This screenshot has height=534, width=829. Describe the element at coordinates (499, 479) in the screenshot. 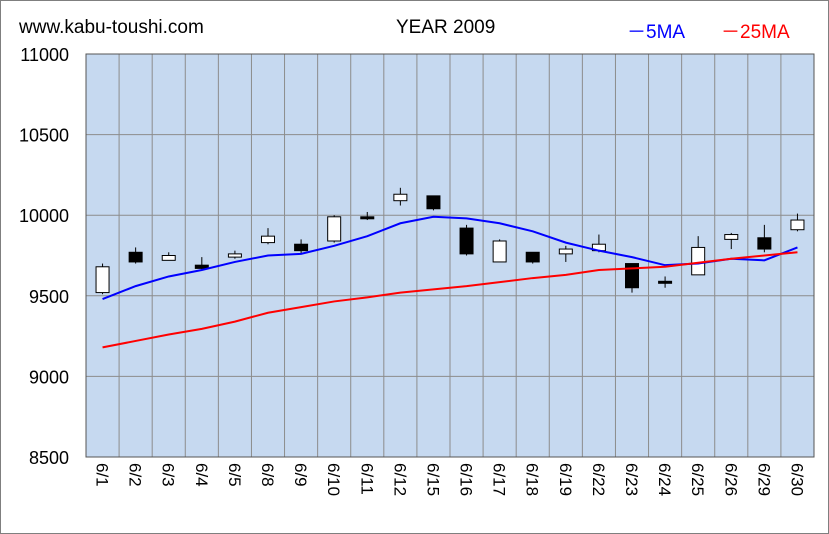

I see `x-tick-label: 6/17` at that location.